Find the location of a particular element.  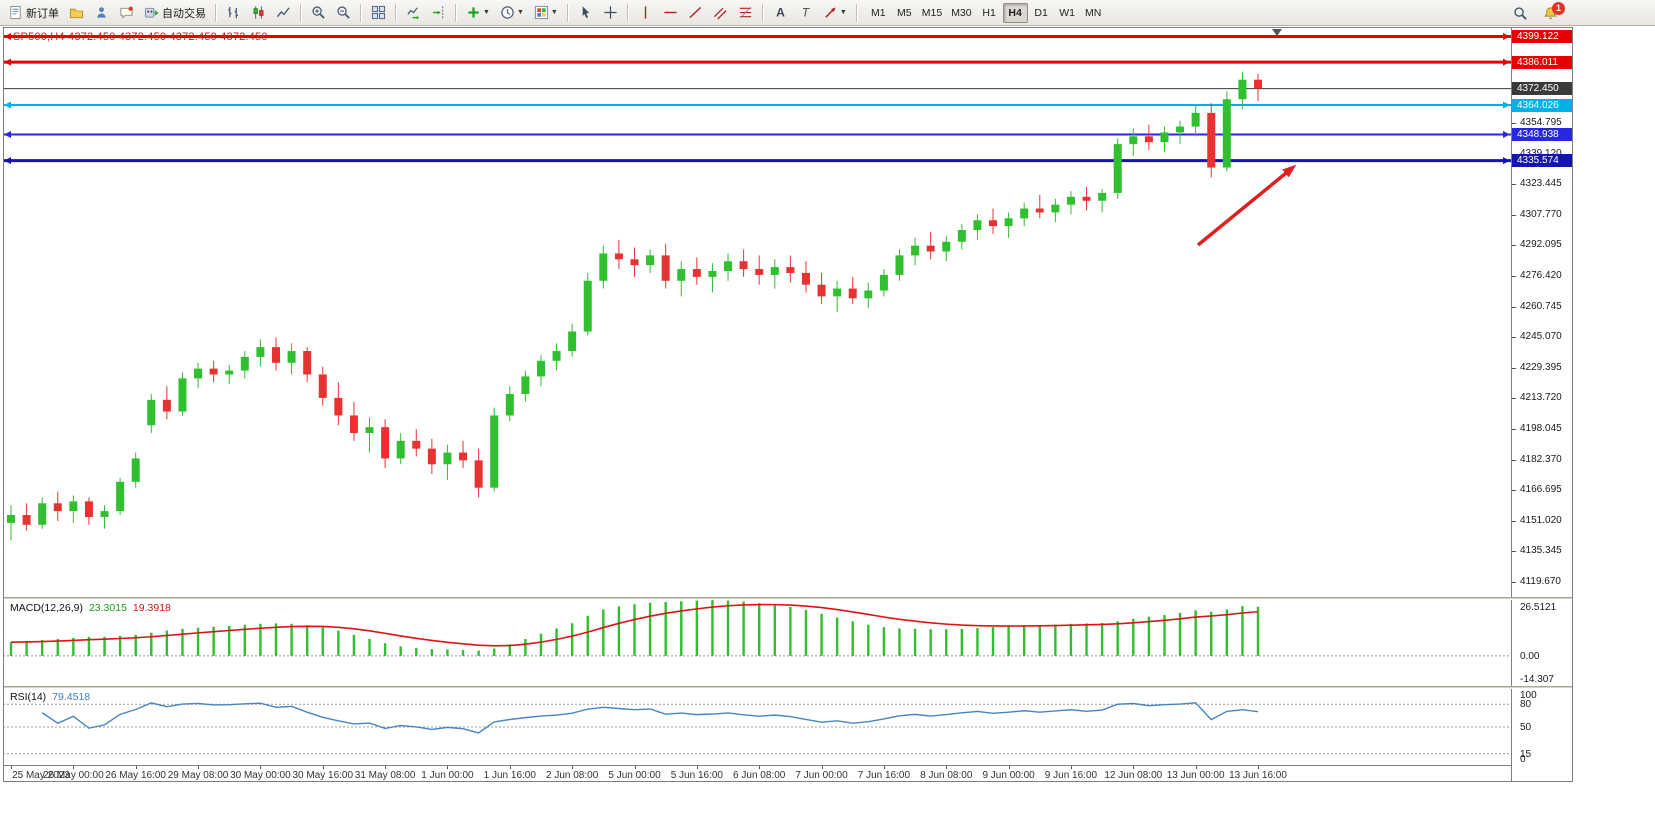

chart-shift-icon is located at coordinates (438, 12).